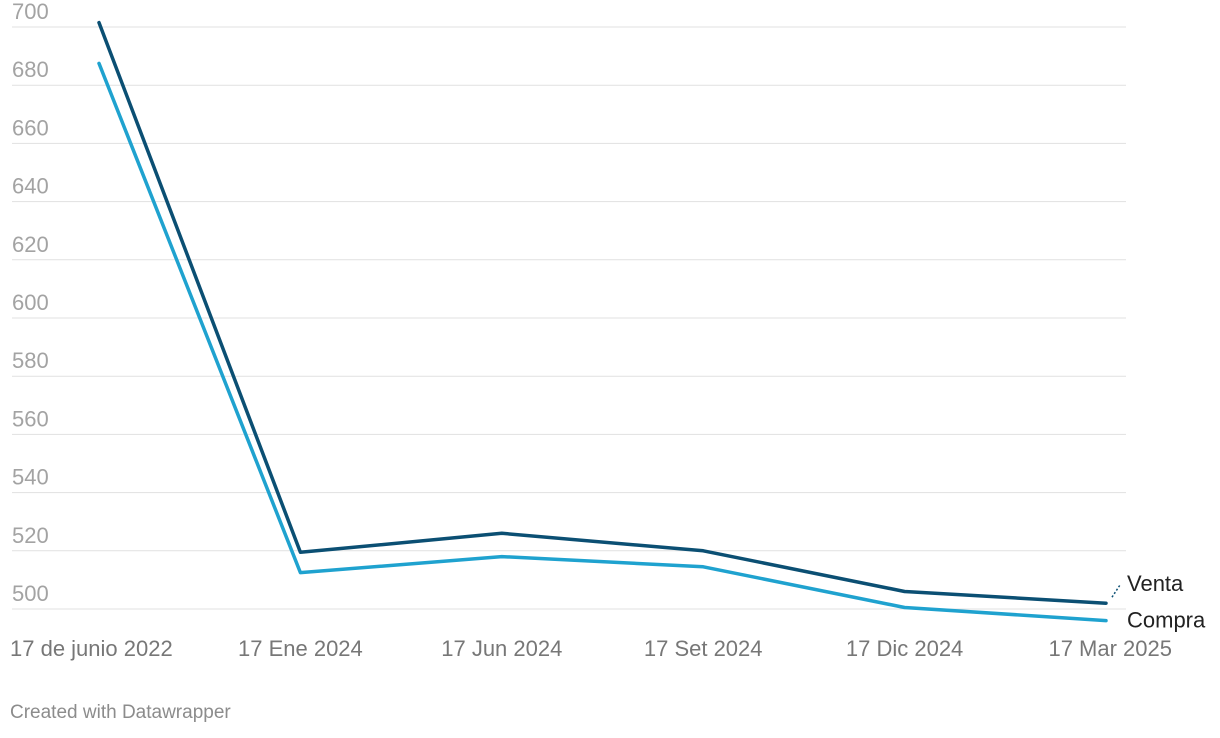 Image resolution: width=1220 pixels, height=738 pixels. Describe the element at coordinates (30, 535) in the screenshot. I see `y-tick-label: 520` at that location.